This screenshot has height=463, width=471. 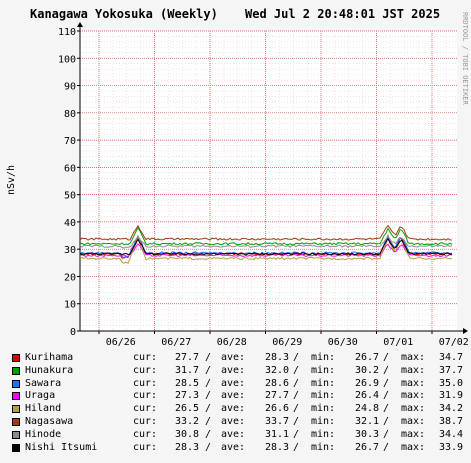 What do you see at coordinates (454, 342) in the screenshot?
I see `x-tick-label: 07/02` at bounding box center [454, 342].